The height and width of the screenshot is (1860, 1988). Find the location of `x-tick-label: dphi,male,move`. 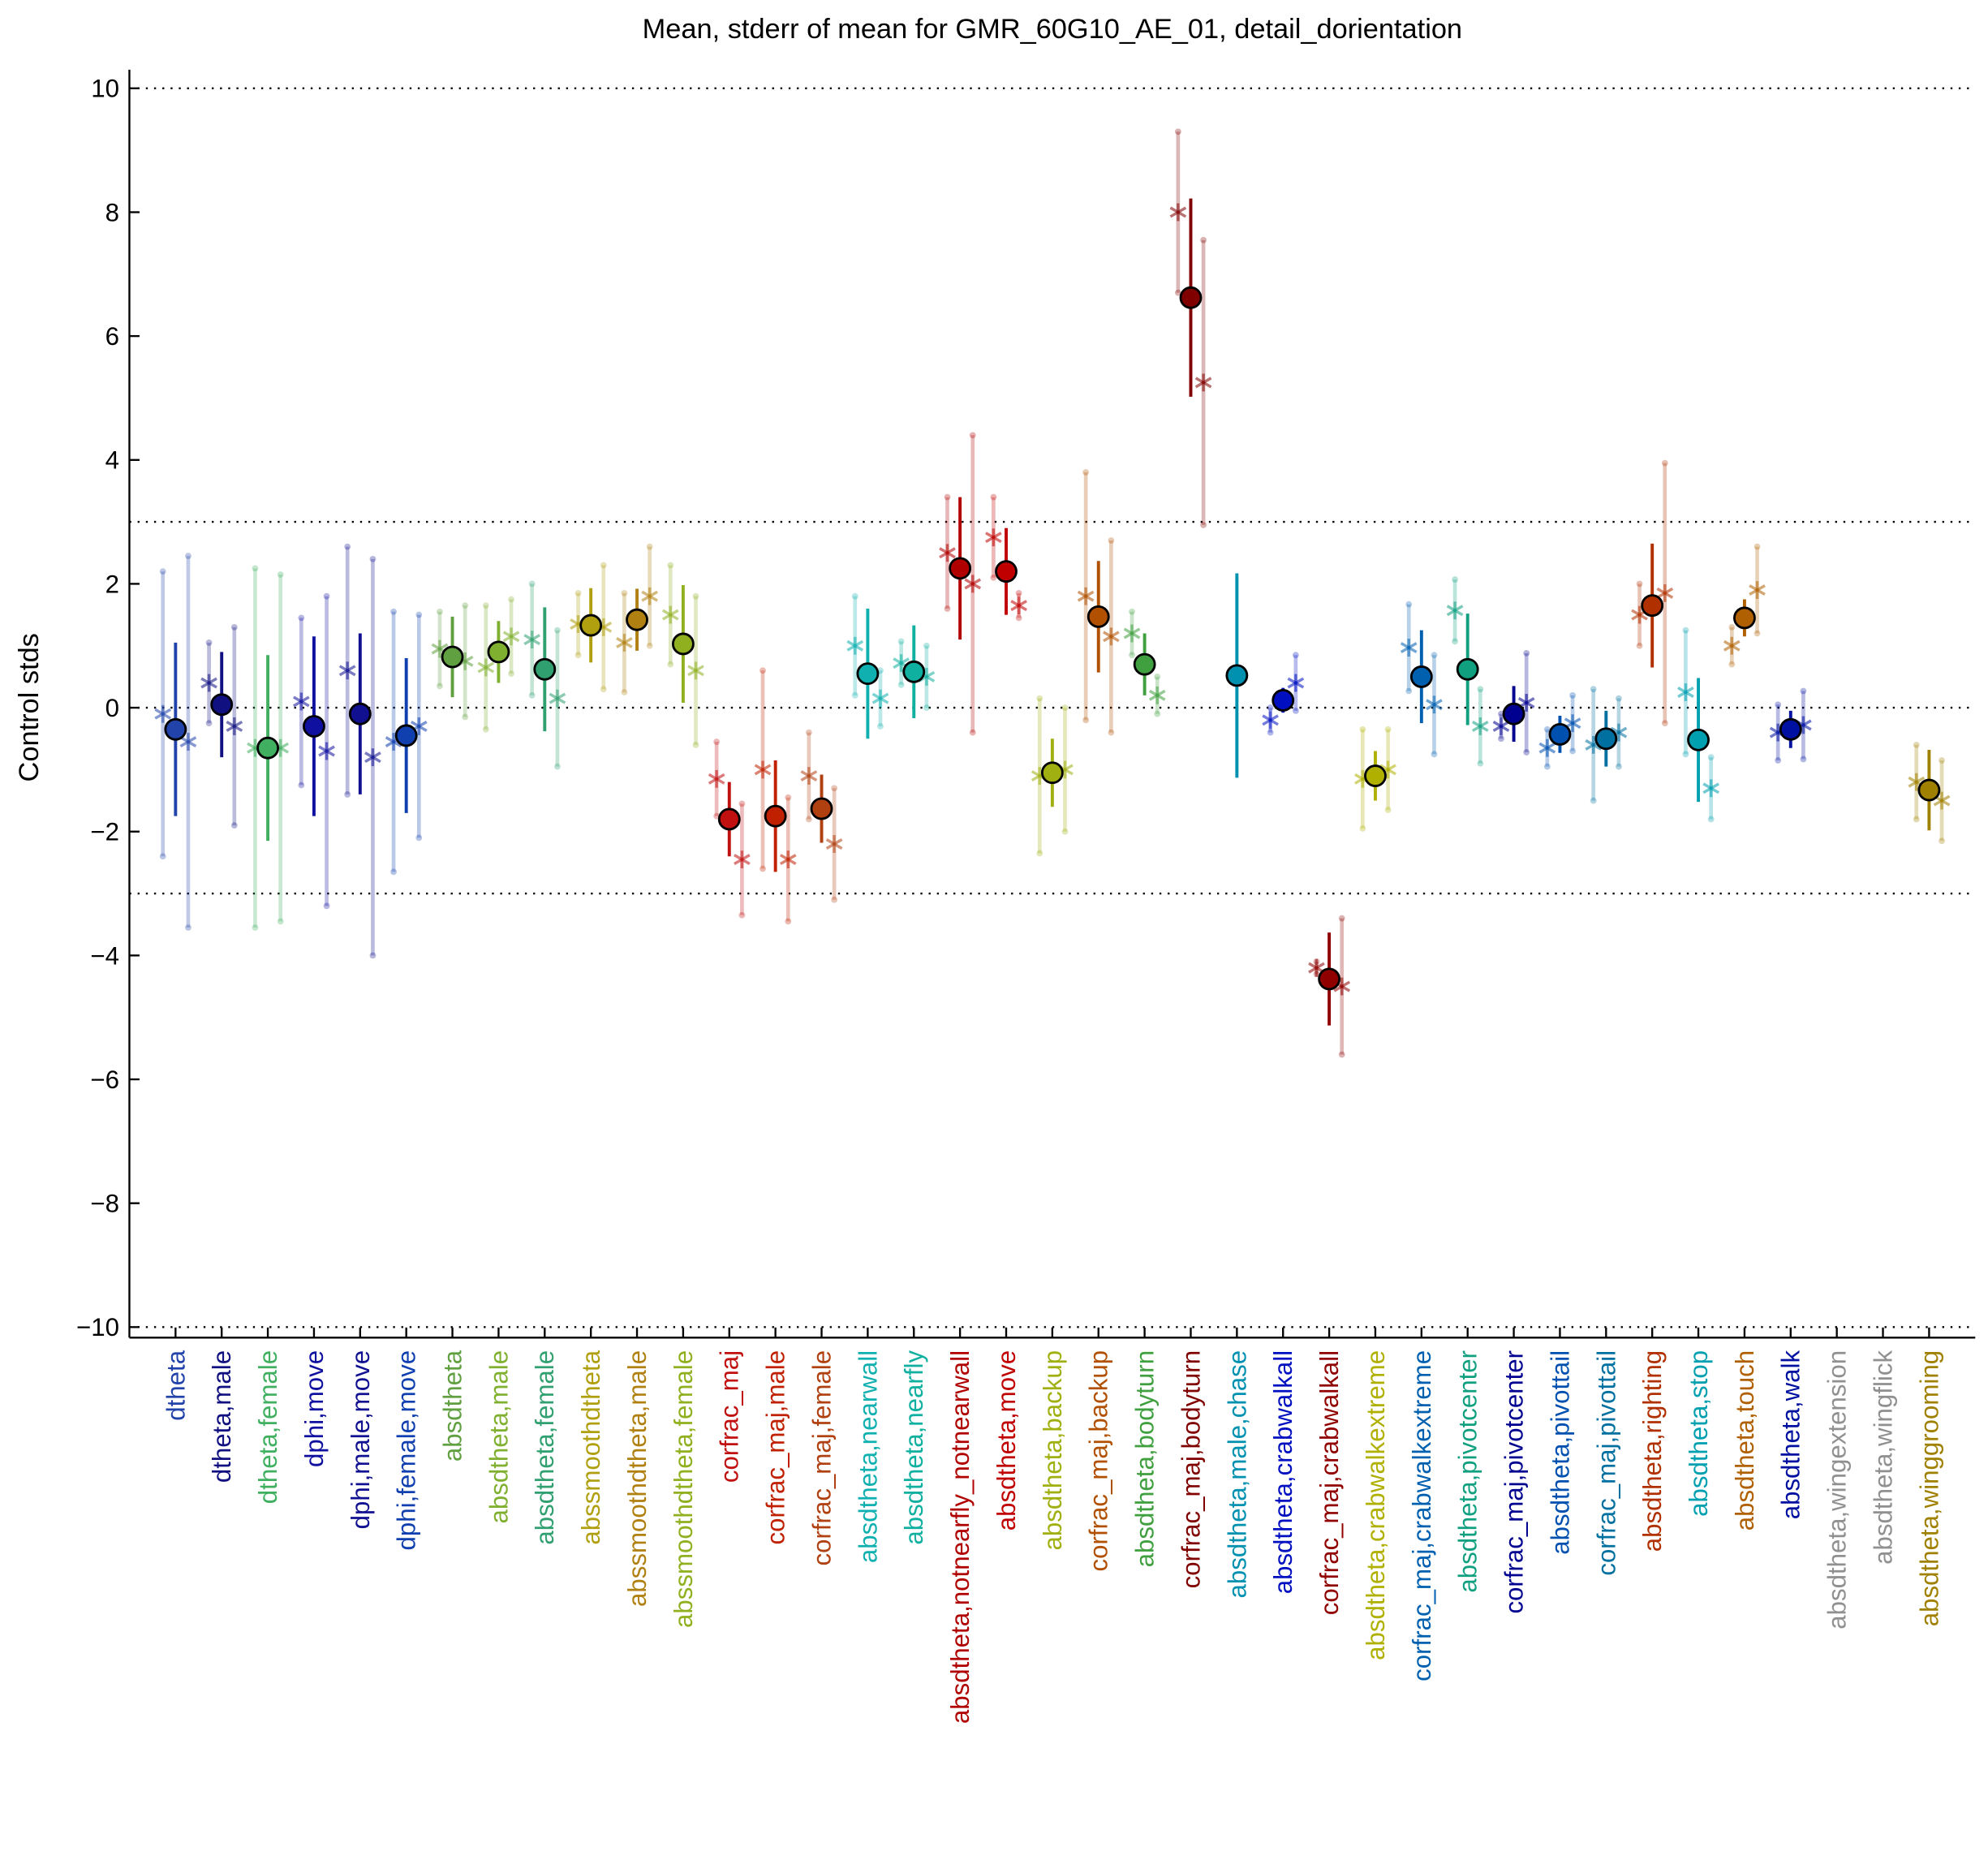

x-tick-label: dphi,male,move is located at coordinates (360, 1440).